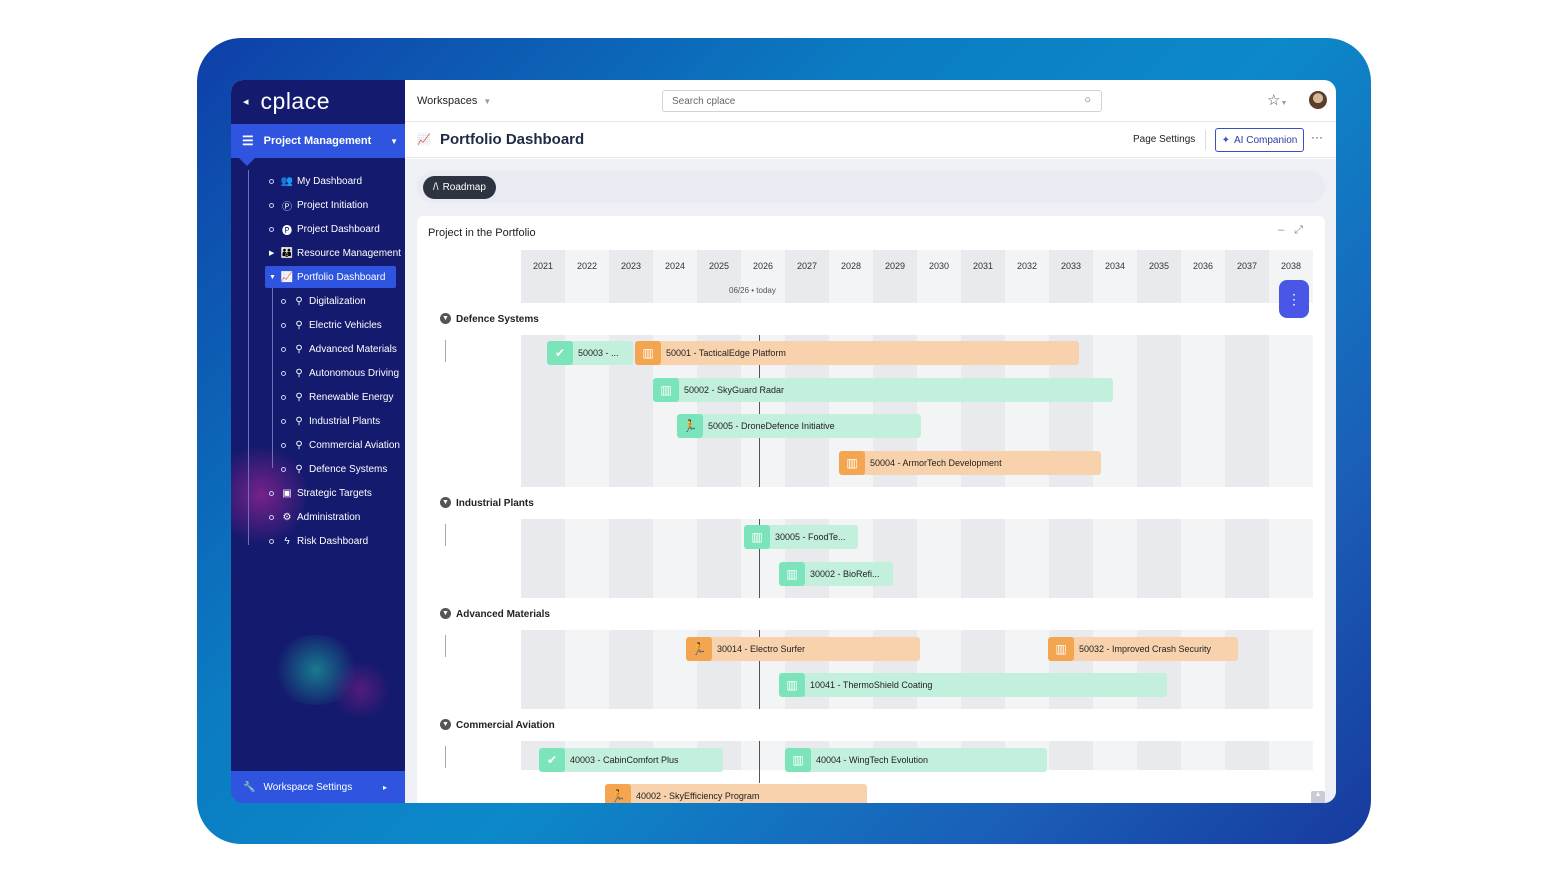 The height and width of the screenshot is (882, 1568). I want to click on collapse-icon: ◂, so click(246, 101).